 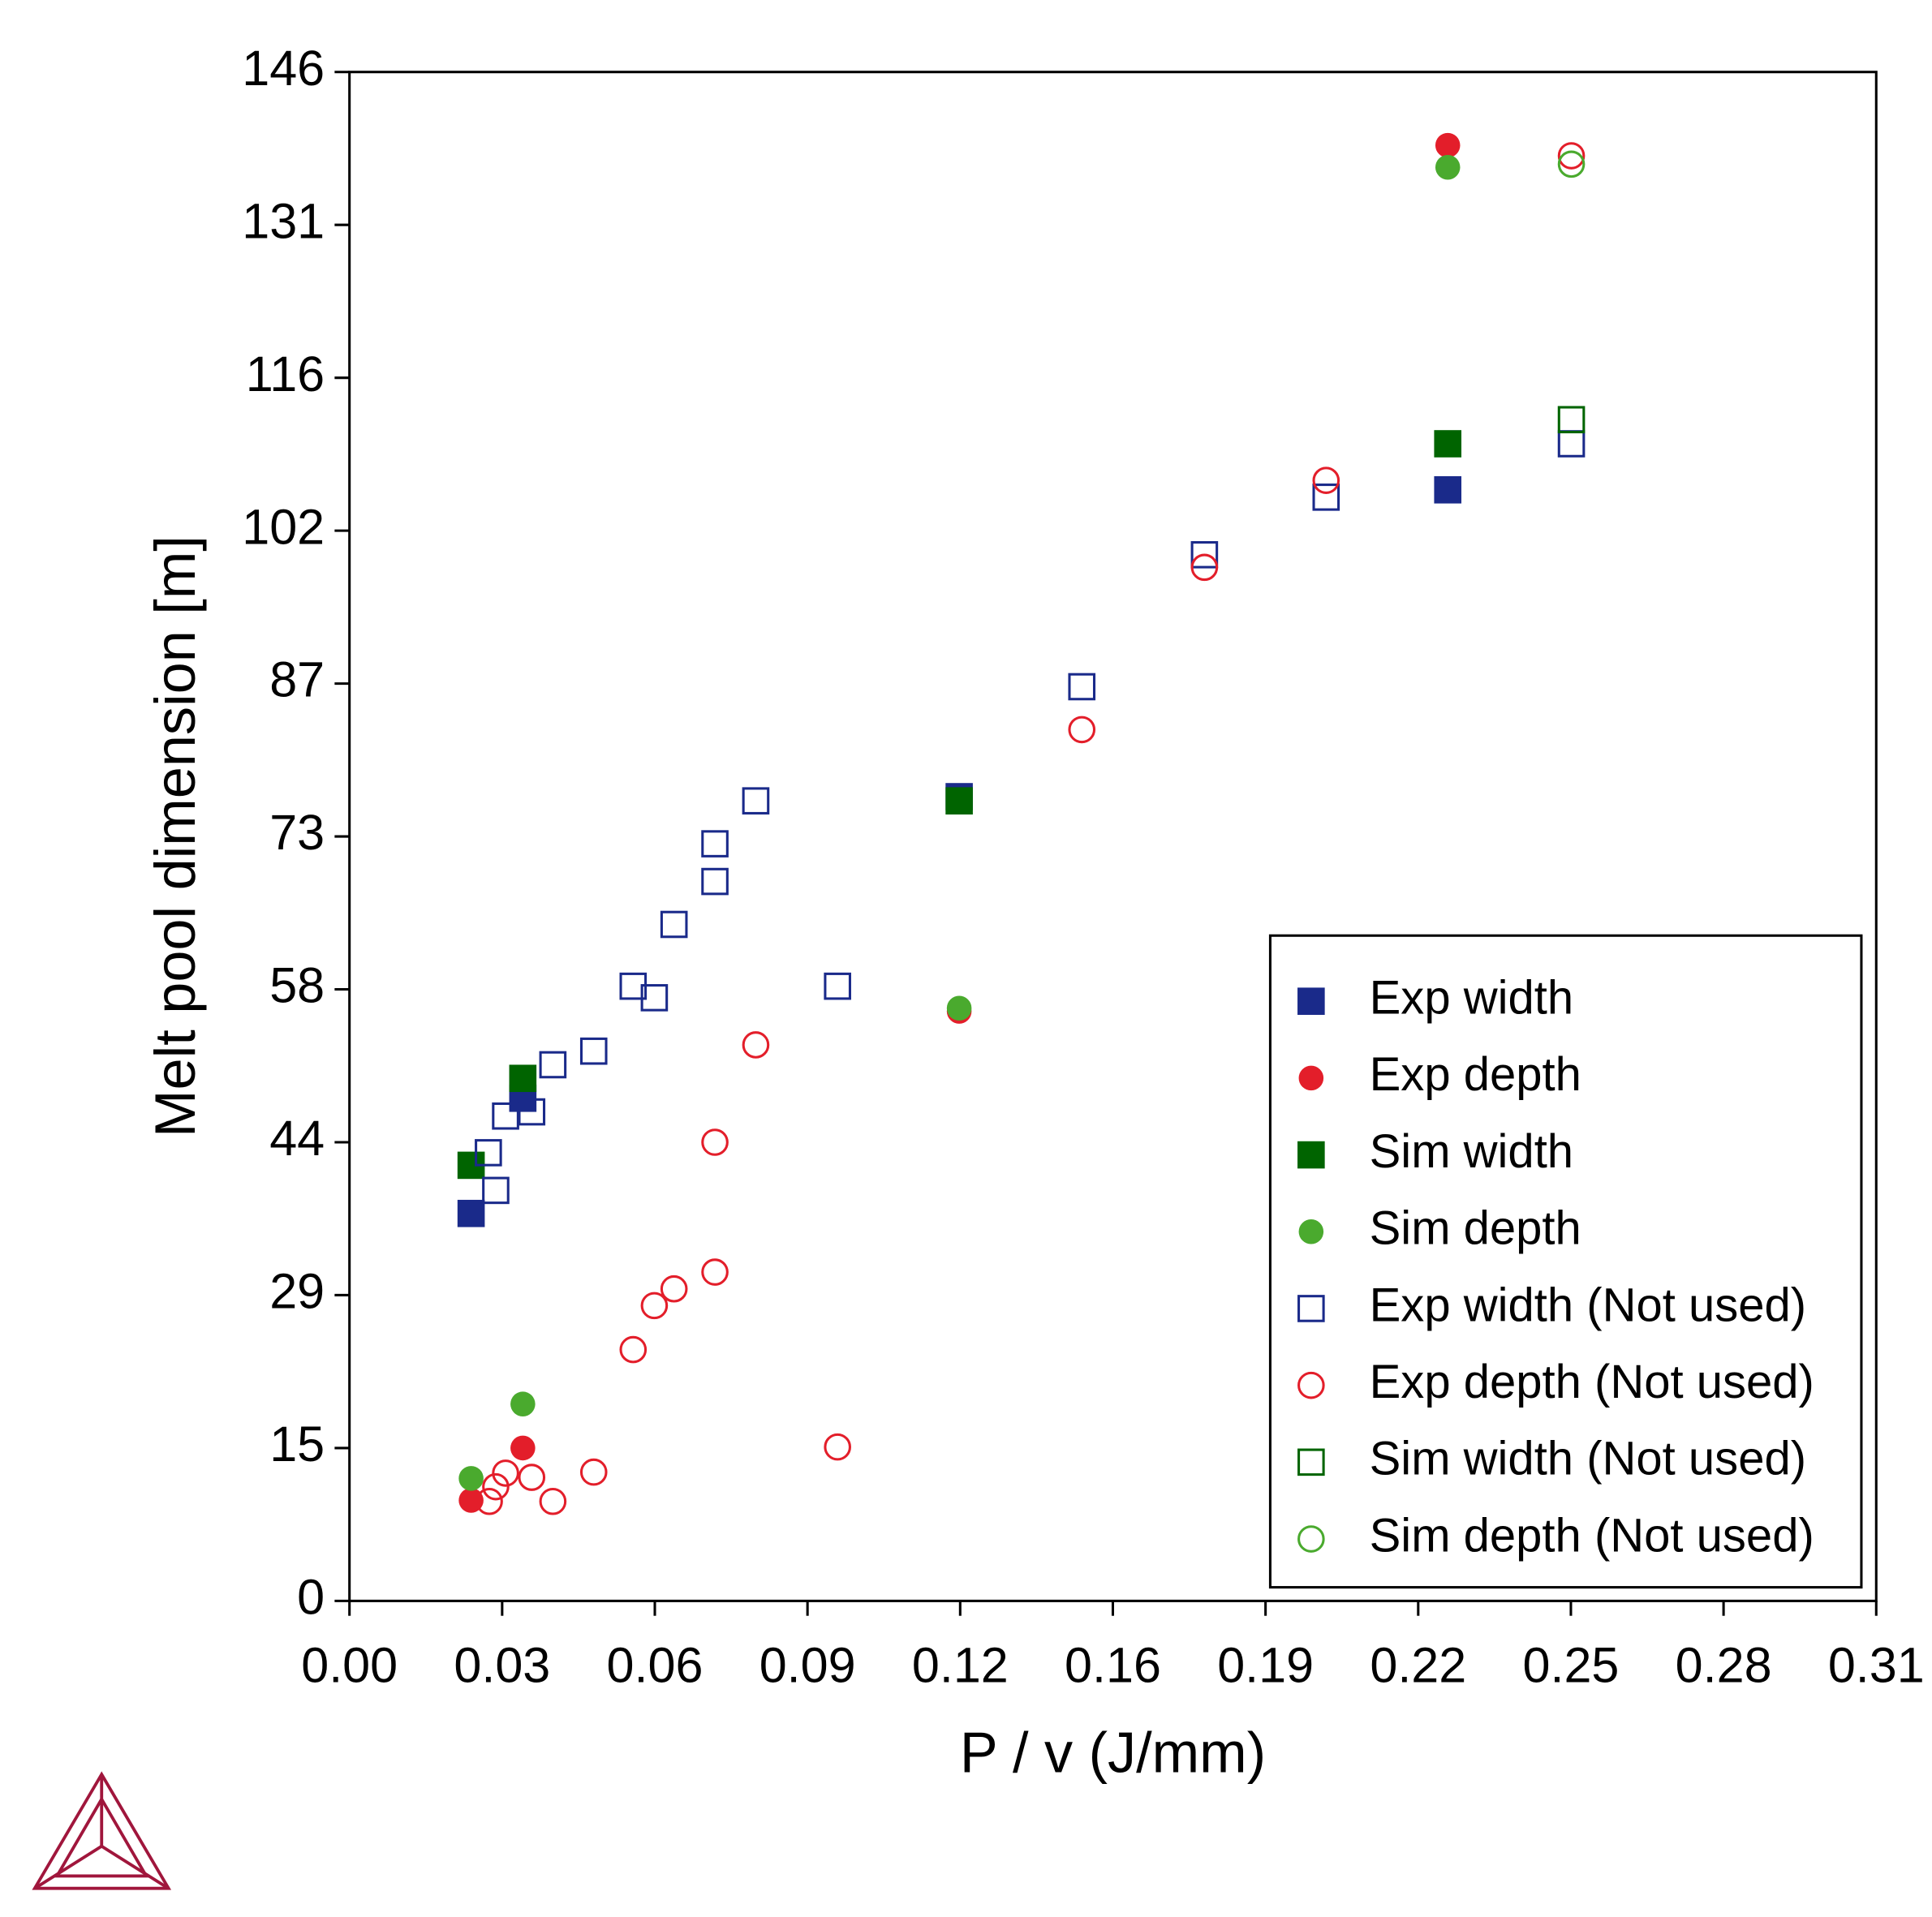 What do you see at coordinates (1724, 1666) in the screenshot?
I see `x-tick-label: 0.28` at bounding box center [1724, 1666].